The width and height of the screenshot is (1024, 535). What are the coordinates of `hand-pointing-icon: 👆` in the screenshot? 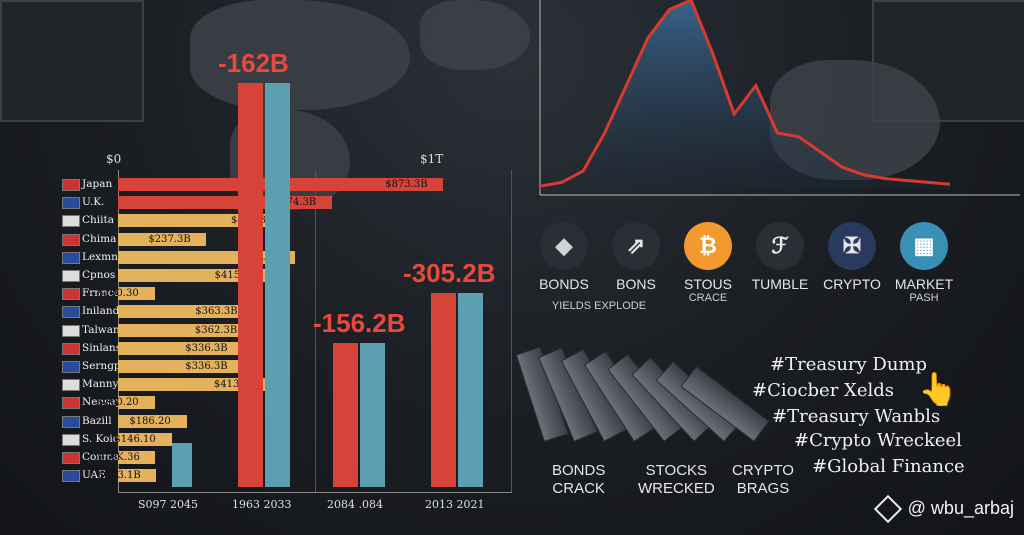 It's located at (938, 389).